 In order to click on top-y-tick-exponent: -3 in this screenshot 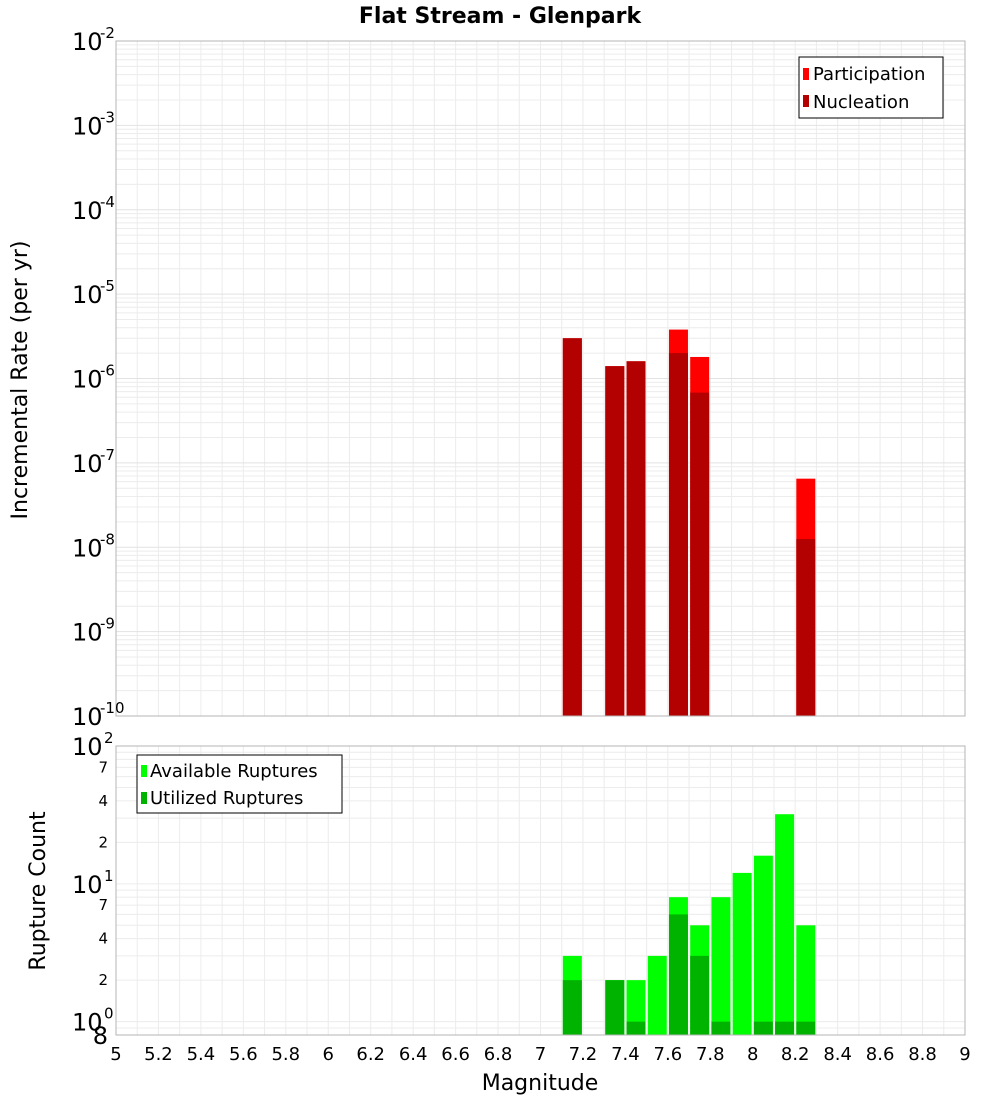, I will do `click(107, 117)`.